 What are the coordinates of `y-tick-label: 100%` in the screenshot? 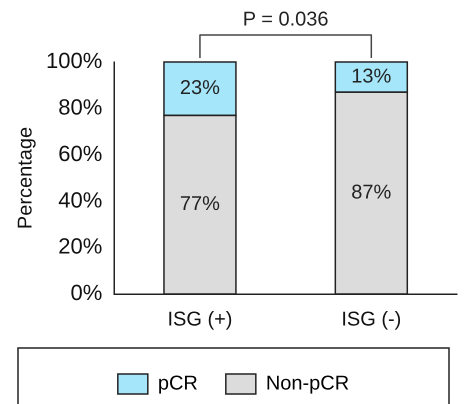 It's located at (74, 61).